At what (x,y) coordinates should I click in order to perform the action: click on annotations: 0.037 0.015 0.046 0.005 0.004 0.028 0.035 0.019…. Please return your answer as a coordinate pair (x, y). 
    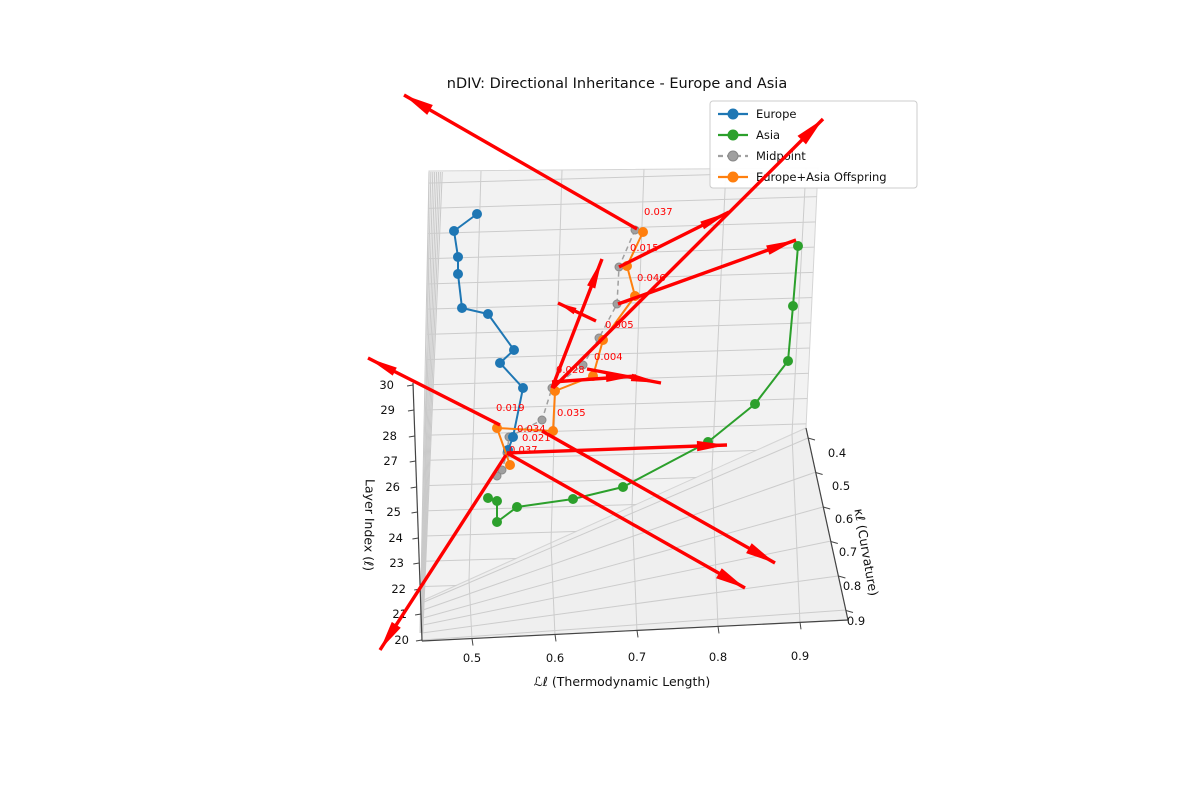
    Looking at the image, I should click on (584, 331).